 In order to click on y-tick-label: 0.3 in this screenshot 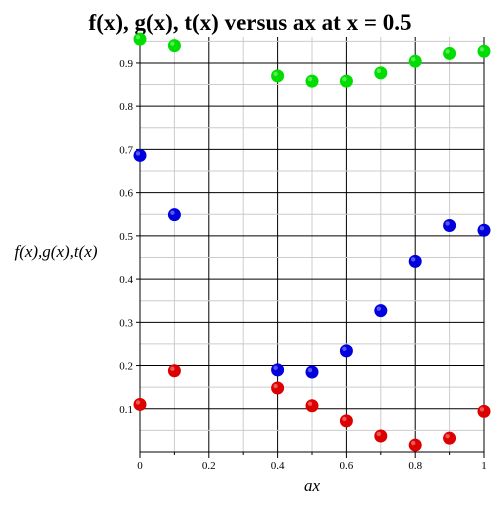, I will do `click(126, 323)`.